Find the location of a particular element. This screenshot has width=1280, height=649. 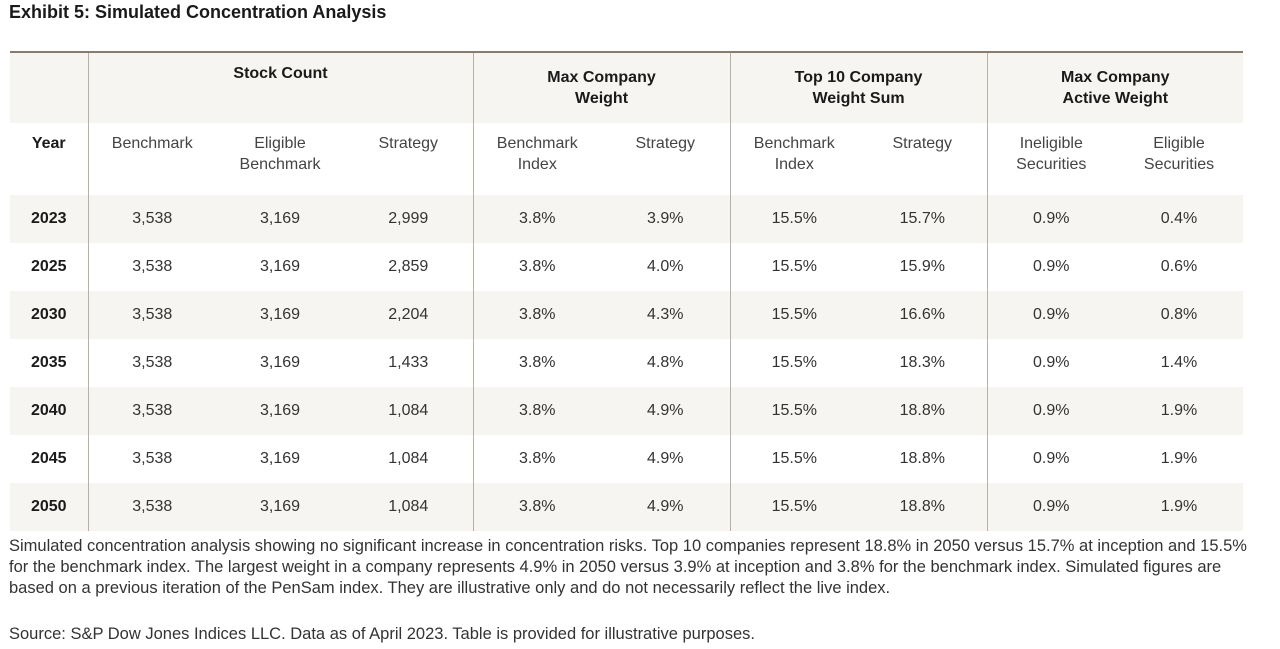

col-year: Year is located at coordinates (48, 143).